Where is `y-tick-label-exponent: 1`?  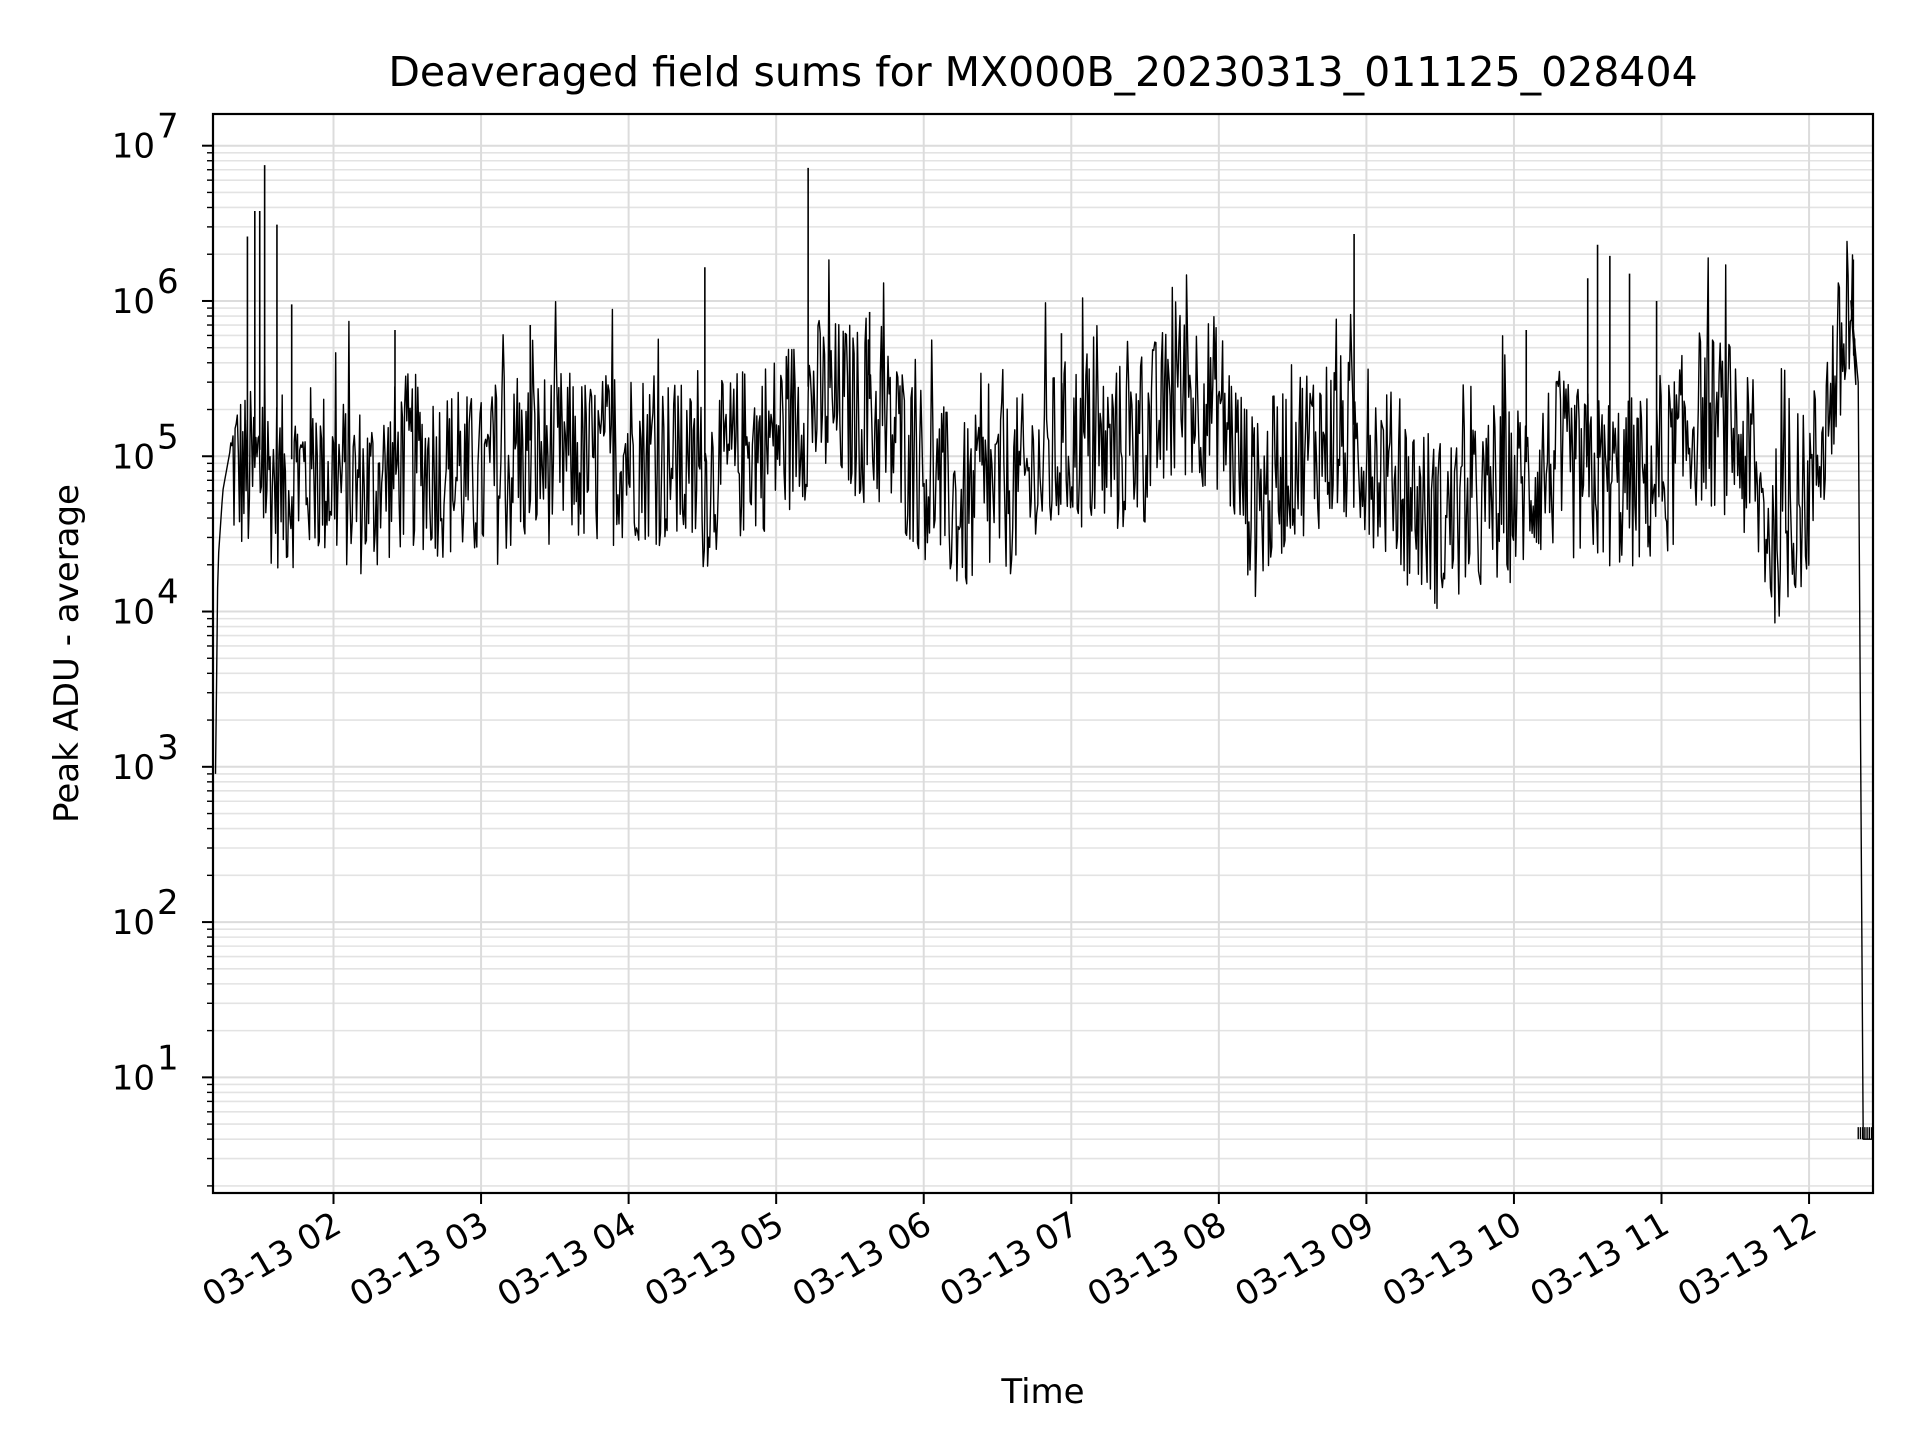 y-tick-label-exponent: 1 is located at coordinates (168, 1058).